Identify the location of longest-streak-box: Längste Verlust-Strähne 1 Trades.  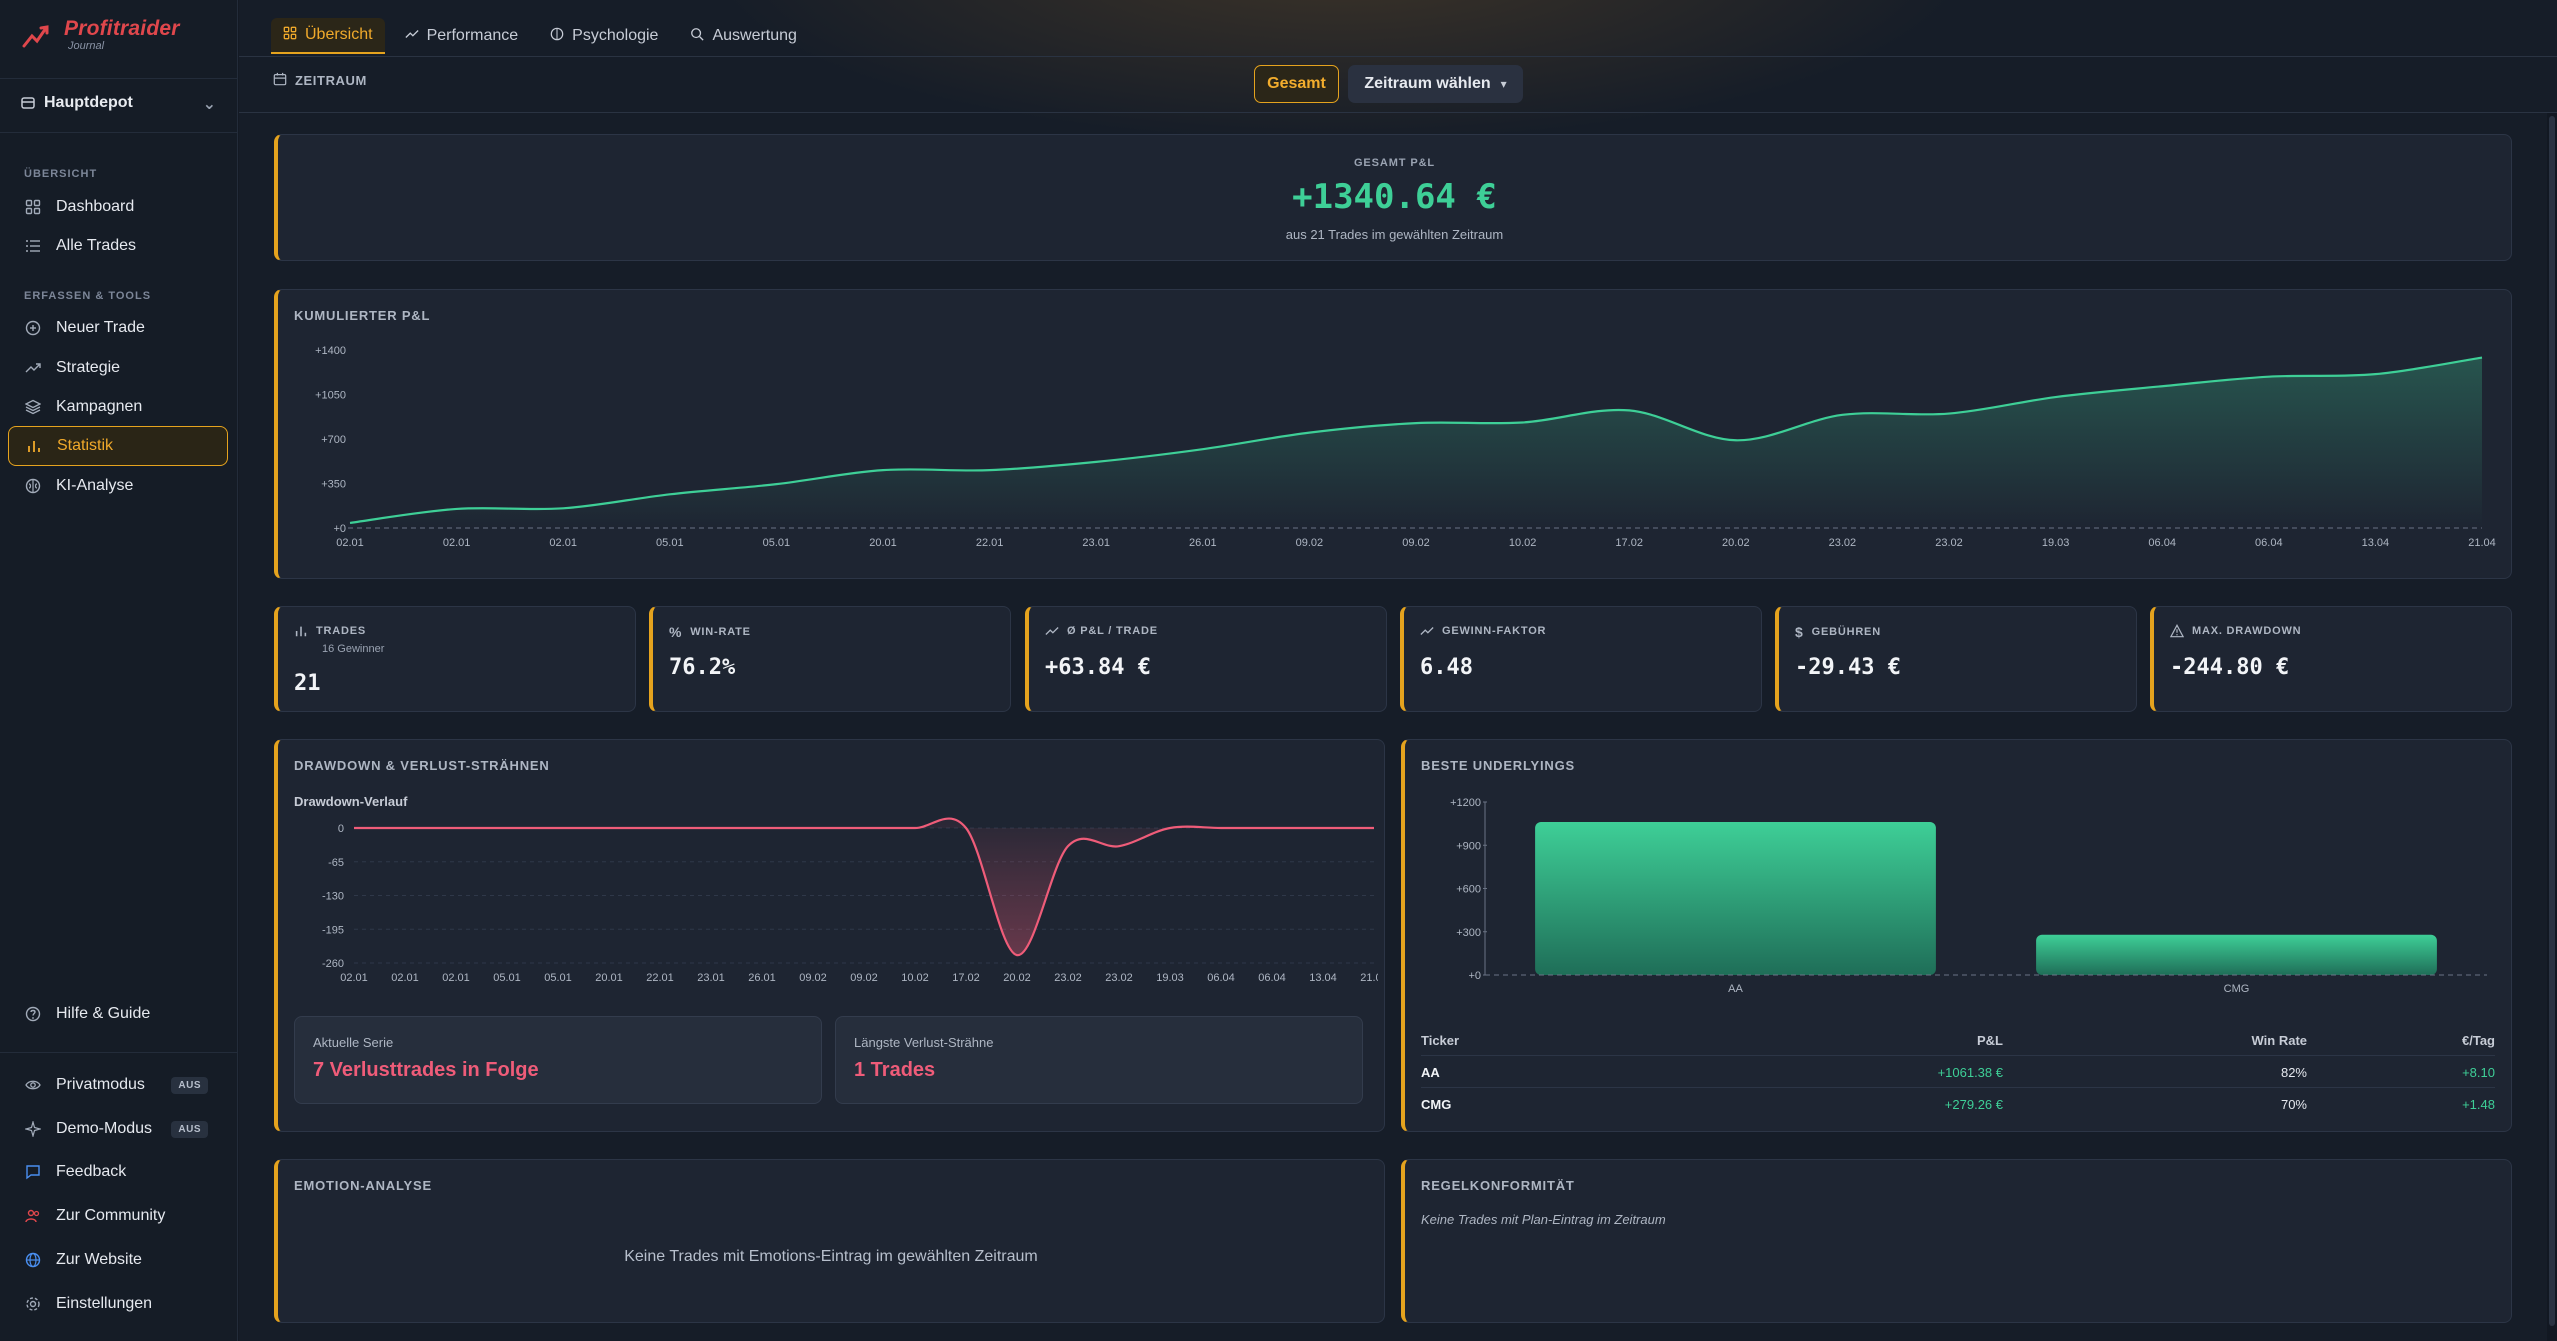
(1099, 1060).